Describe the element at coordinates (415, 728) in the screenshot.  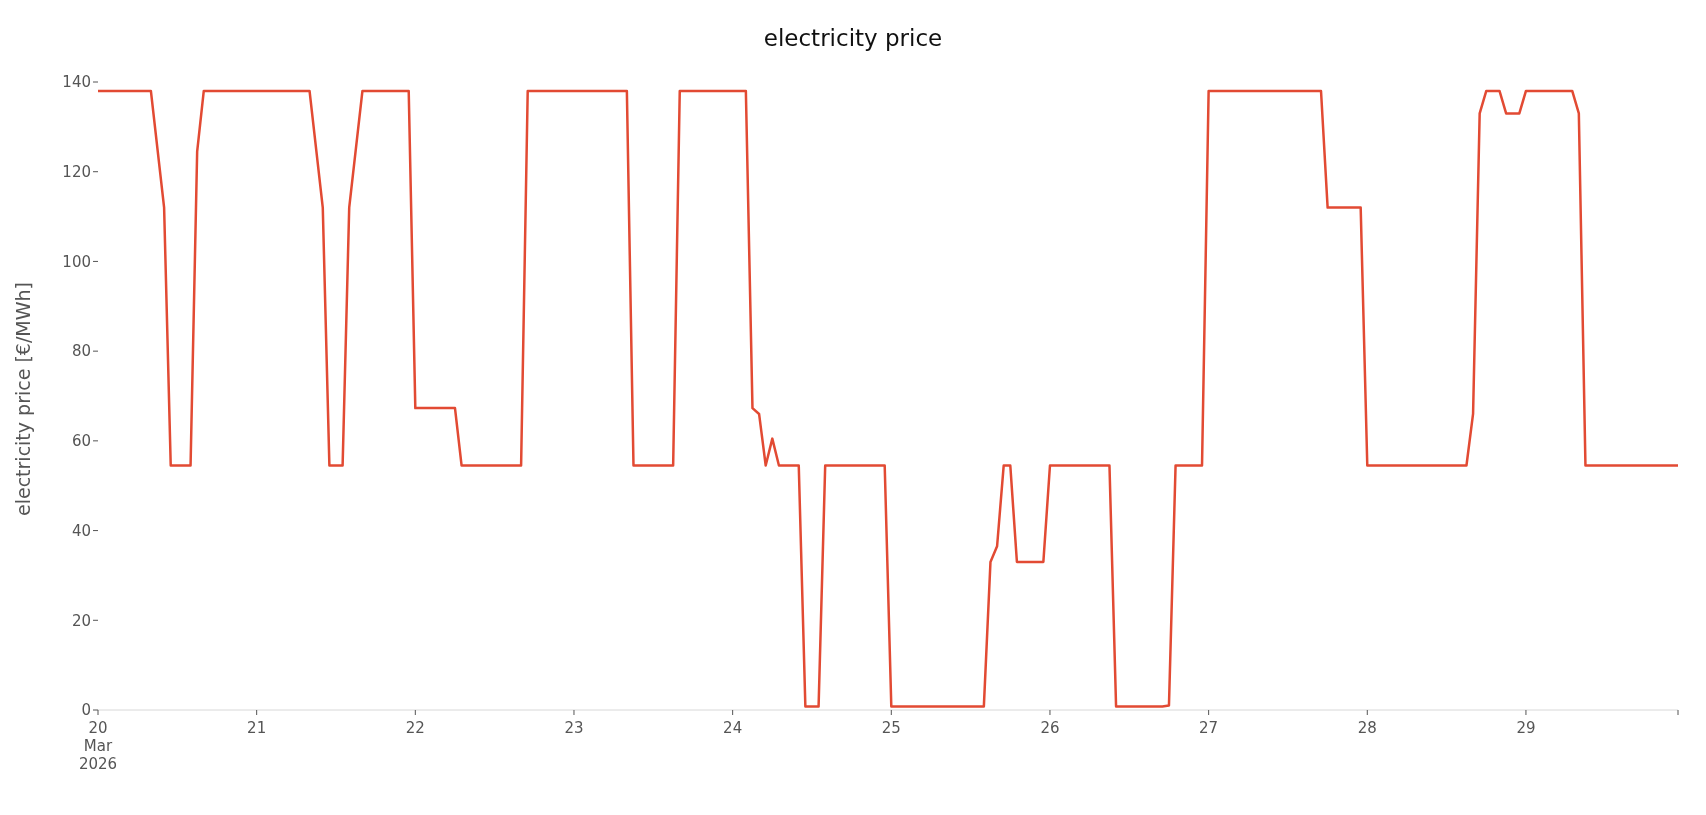
I see `x-tick-label: 22` at that location.